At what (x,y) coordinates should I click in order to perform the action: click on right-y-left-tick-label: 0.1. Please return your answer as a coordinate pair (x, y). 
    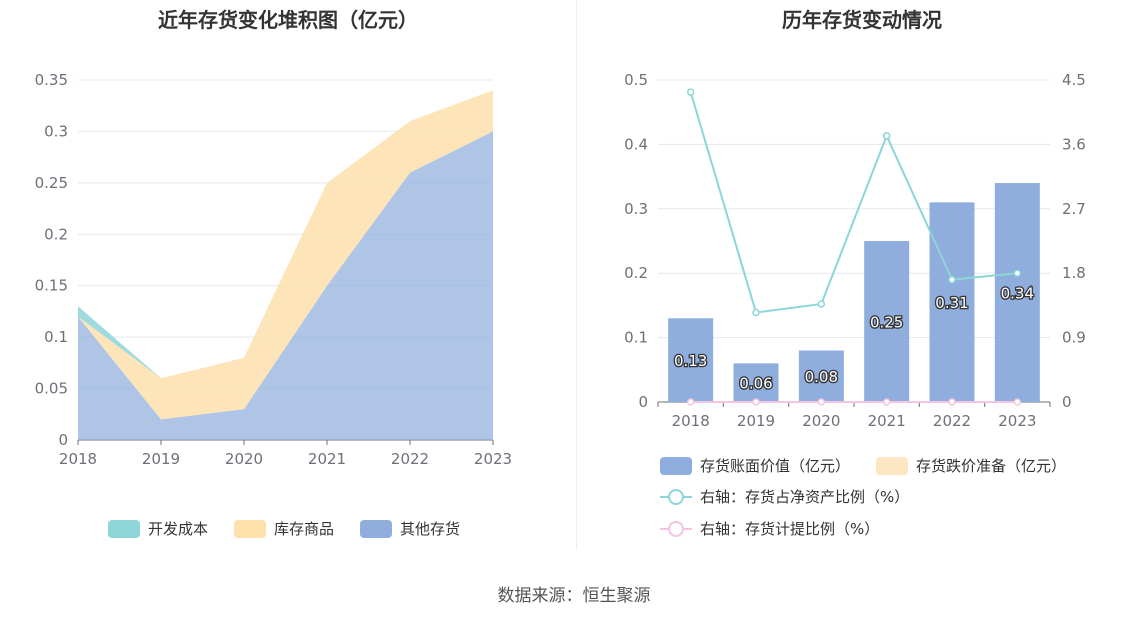
    Looking at the image, I should click on (636, 338).